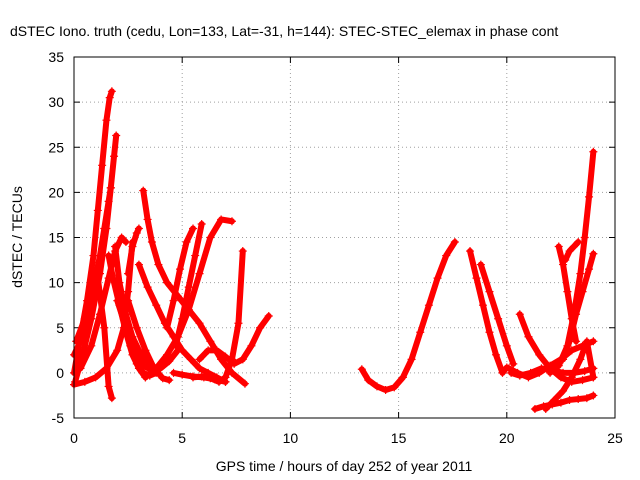  Describe the element at coordinates (56, 147) in the screenshot. I see `y-tick-label: 25` at that location.